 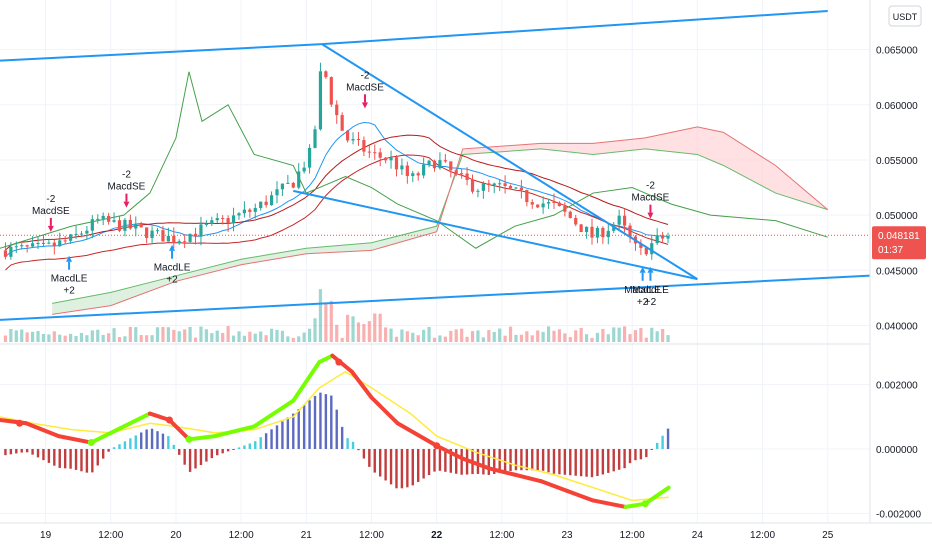 I want to click on time-tick-label: 12:00, so click(x=110, y=535).